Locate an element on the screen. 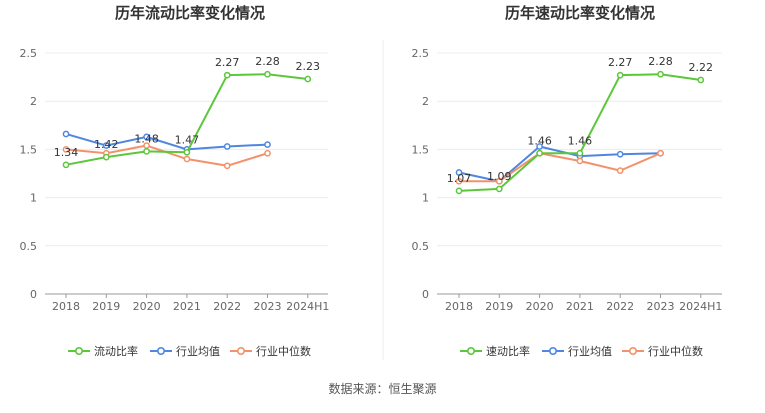 This screenshot has width=765, height=413. legend-label: 速动比率 is located at coordinates (508, 351).